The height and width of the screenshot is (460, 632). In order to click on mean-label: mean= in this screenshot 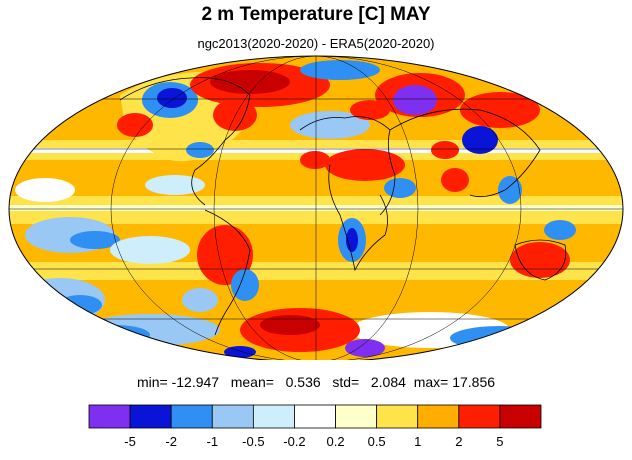, I will do `click(252, 382)`.